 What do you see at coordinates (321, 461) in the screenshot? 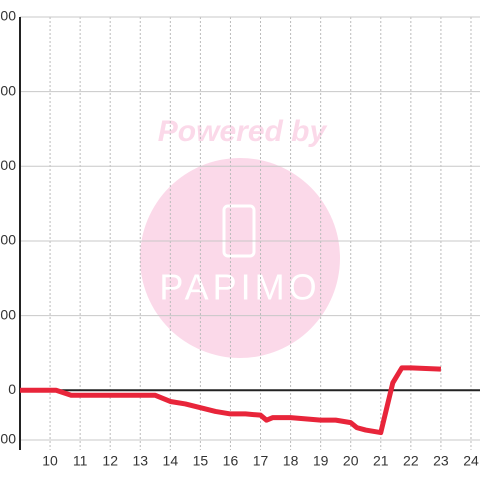
I see `x-tick-label: 19` at bounding box center [321, 461].